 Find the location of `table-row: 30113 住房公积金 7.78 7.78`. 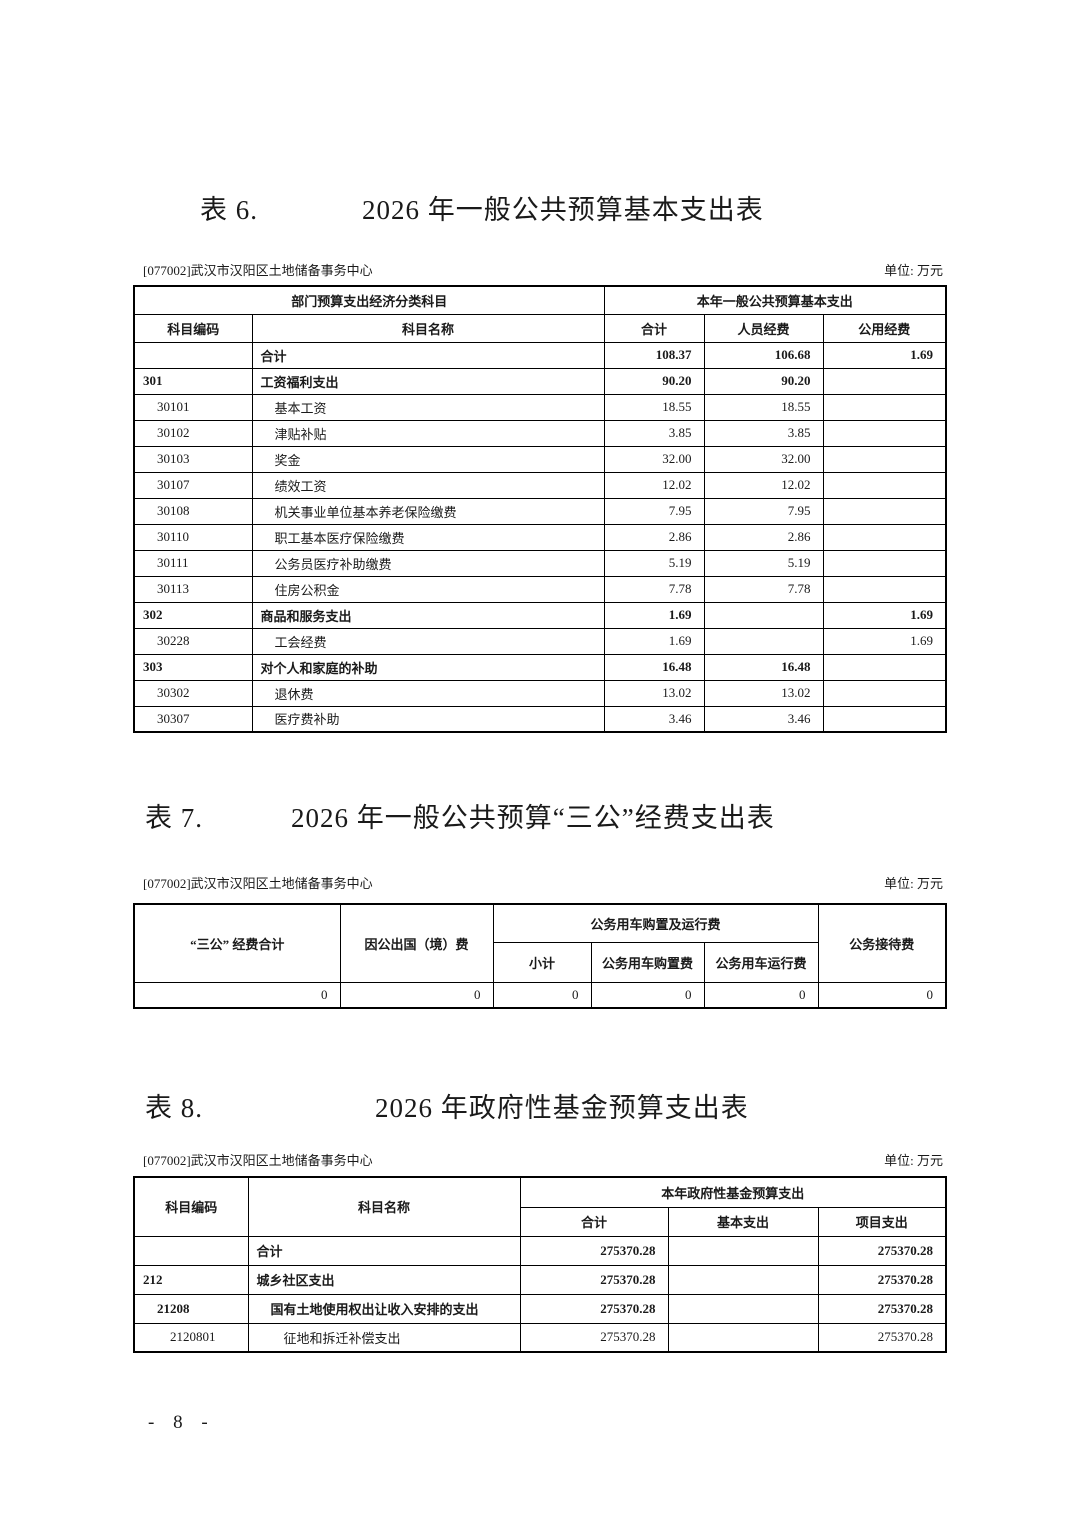

table-row: 30113 住房公积金 7.78 7.78 is located at coordinates (540, 589).